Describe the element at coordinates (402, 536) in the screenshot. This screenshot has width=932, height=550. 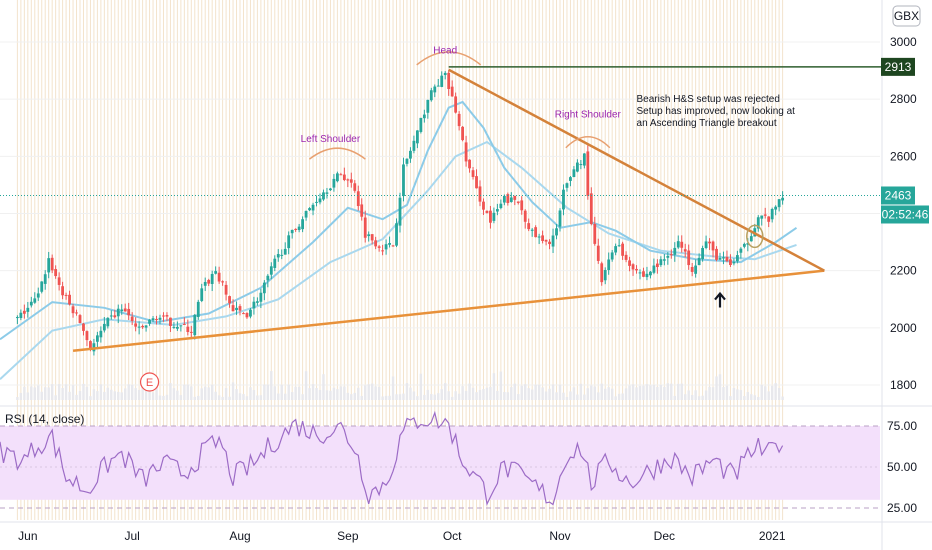
I see `time-axis: Jun Jul Aug Sep Oct Nov Dec 2021` at that location.